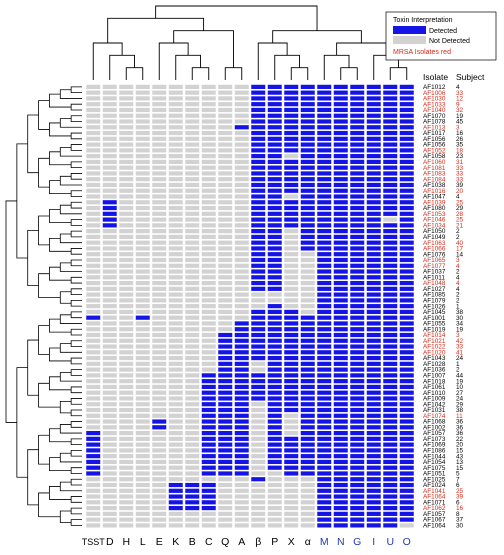  What do you see at coordinates (434, 208) in the screenshot?
I see `row-isolate-label: AF1080` at bounding box center [434, 208].